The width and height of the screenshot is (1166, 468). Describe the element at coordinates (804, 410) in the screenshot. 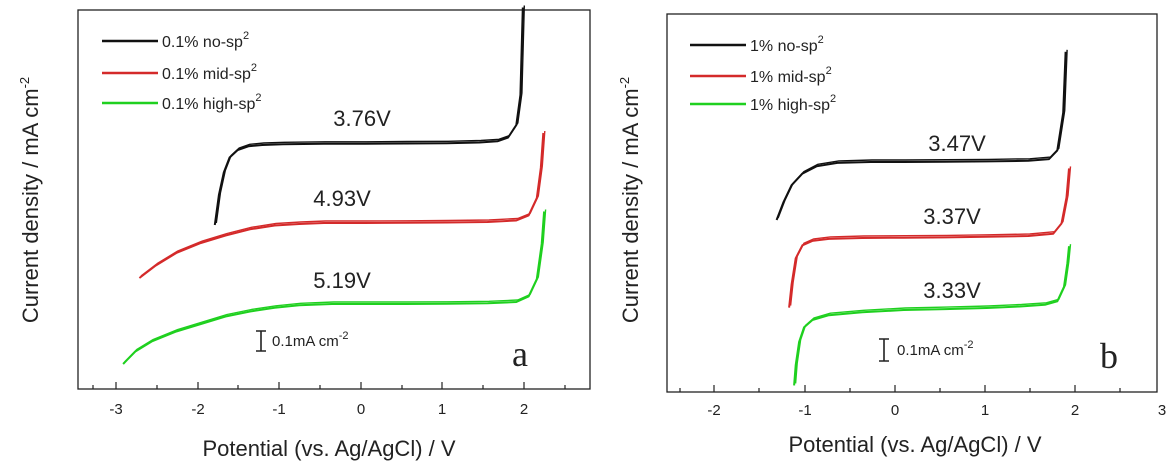

I see `x-tick-label-b-1: -1` at that location.